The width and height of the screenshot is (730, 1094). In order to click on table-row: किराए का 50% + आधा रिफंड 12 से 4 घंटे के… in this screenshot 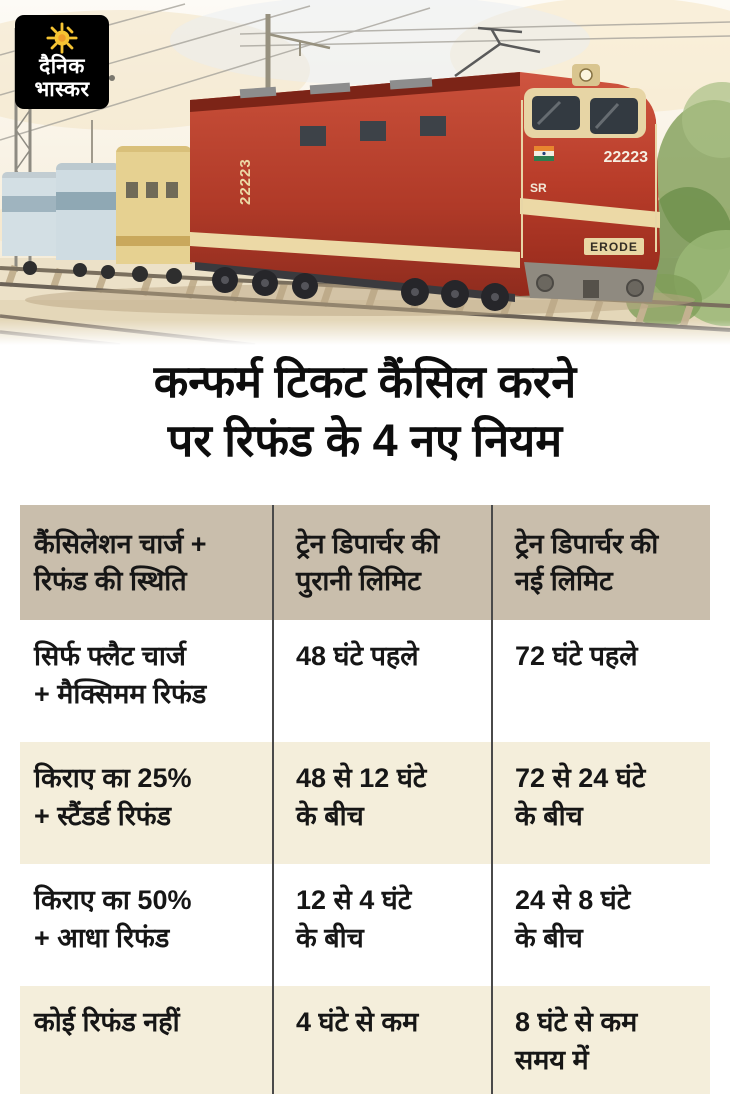, I will do `click(365, 925)`.